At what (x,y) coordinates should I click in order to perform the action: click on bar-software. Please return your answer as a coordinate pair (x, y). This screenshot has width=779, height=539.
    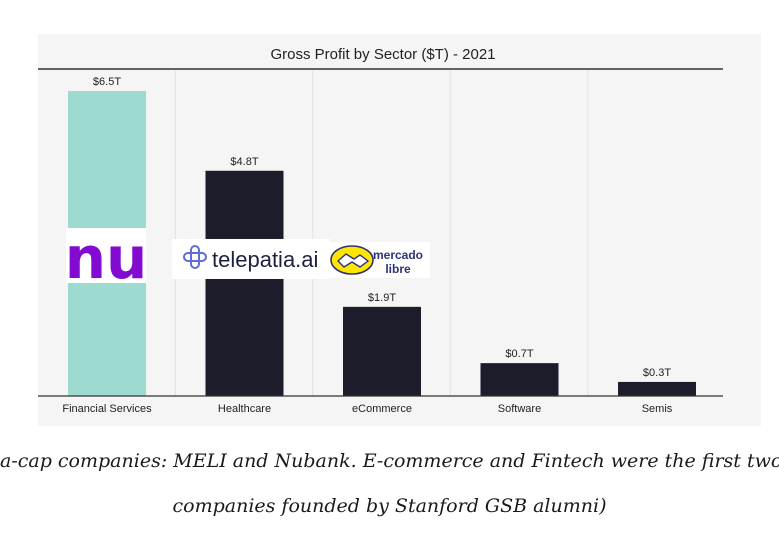
    Looking at the image, I should click on (519, 379).